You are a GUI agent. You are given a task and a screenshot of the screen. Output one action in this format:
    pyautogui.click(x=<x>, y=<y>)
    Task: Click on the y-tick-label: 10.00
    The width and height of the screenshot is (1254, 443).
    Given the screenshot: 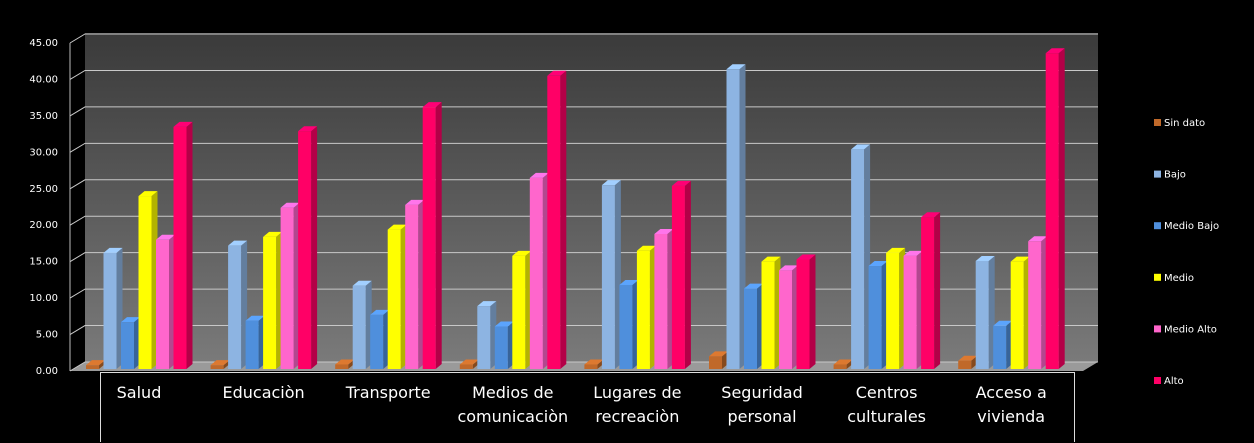 What is the action you would take?
    pyautogui.click(x=43, y=298)
    